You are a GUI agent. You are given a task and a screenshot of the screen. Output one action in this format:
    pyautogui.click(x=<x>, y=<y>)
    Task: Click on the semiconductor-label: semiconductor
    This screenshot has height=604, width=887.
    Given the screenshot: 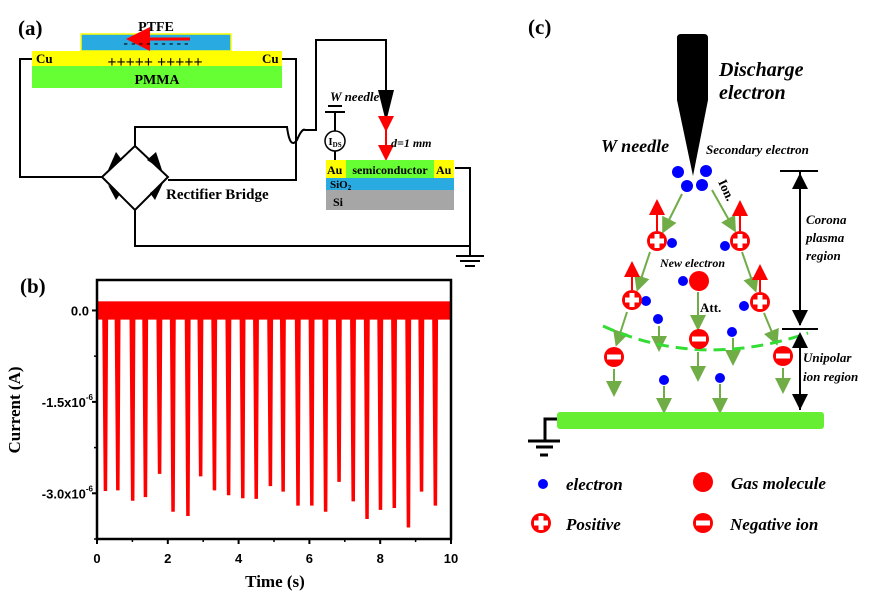 What is the action you would take?
    pyautogui.click(x=390, y=170)
    